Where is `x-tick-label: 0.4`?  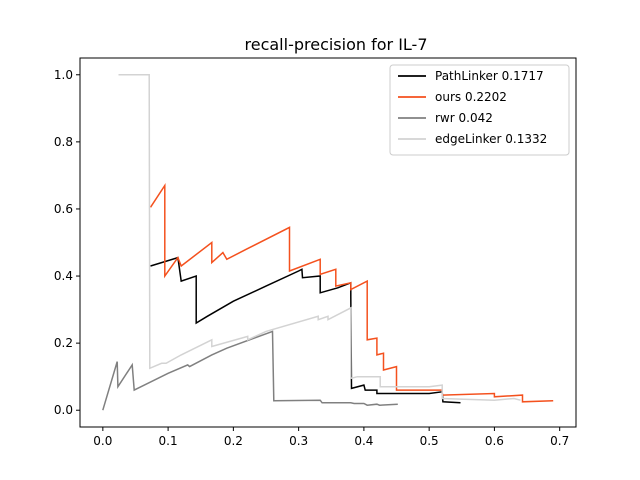 x-tick-label: 0.4 is located at coordinates (363, 441).